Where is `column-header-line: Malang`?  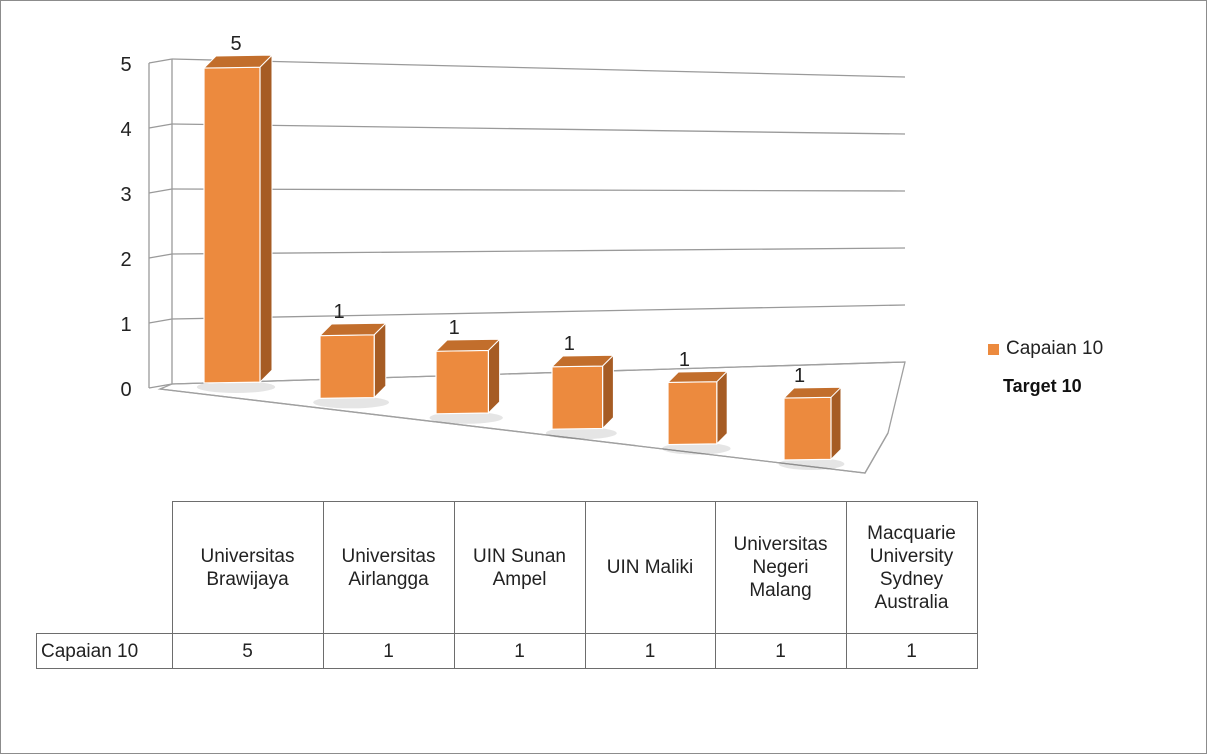
column-header-line: Malang is located at coordinates (780, 590).